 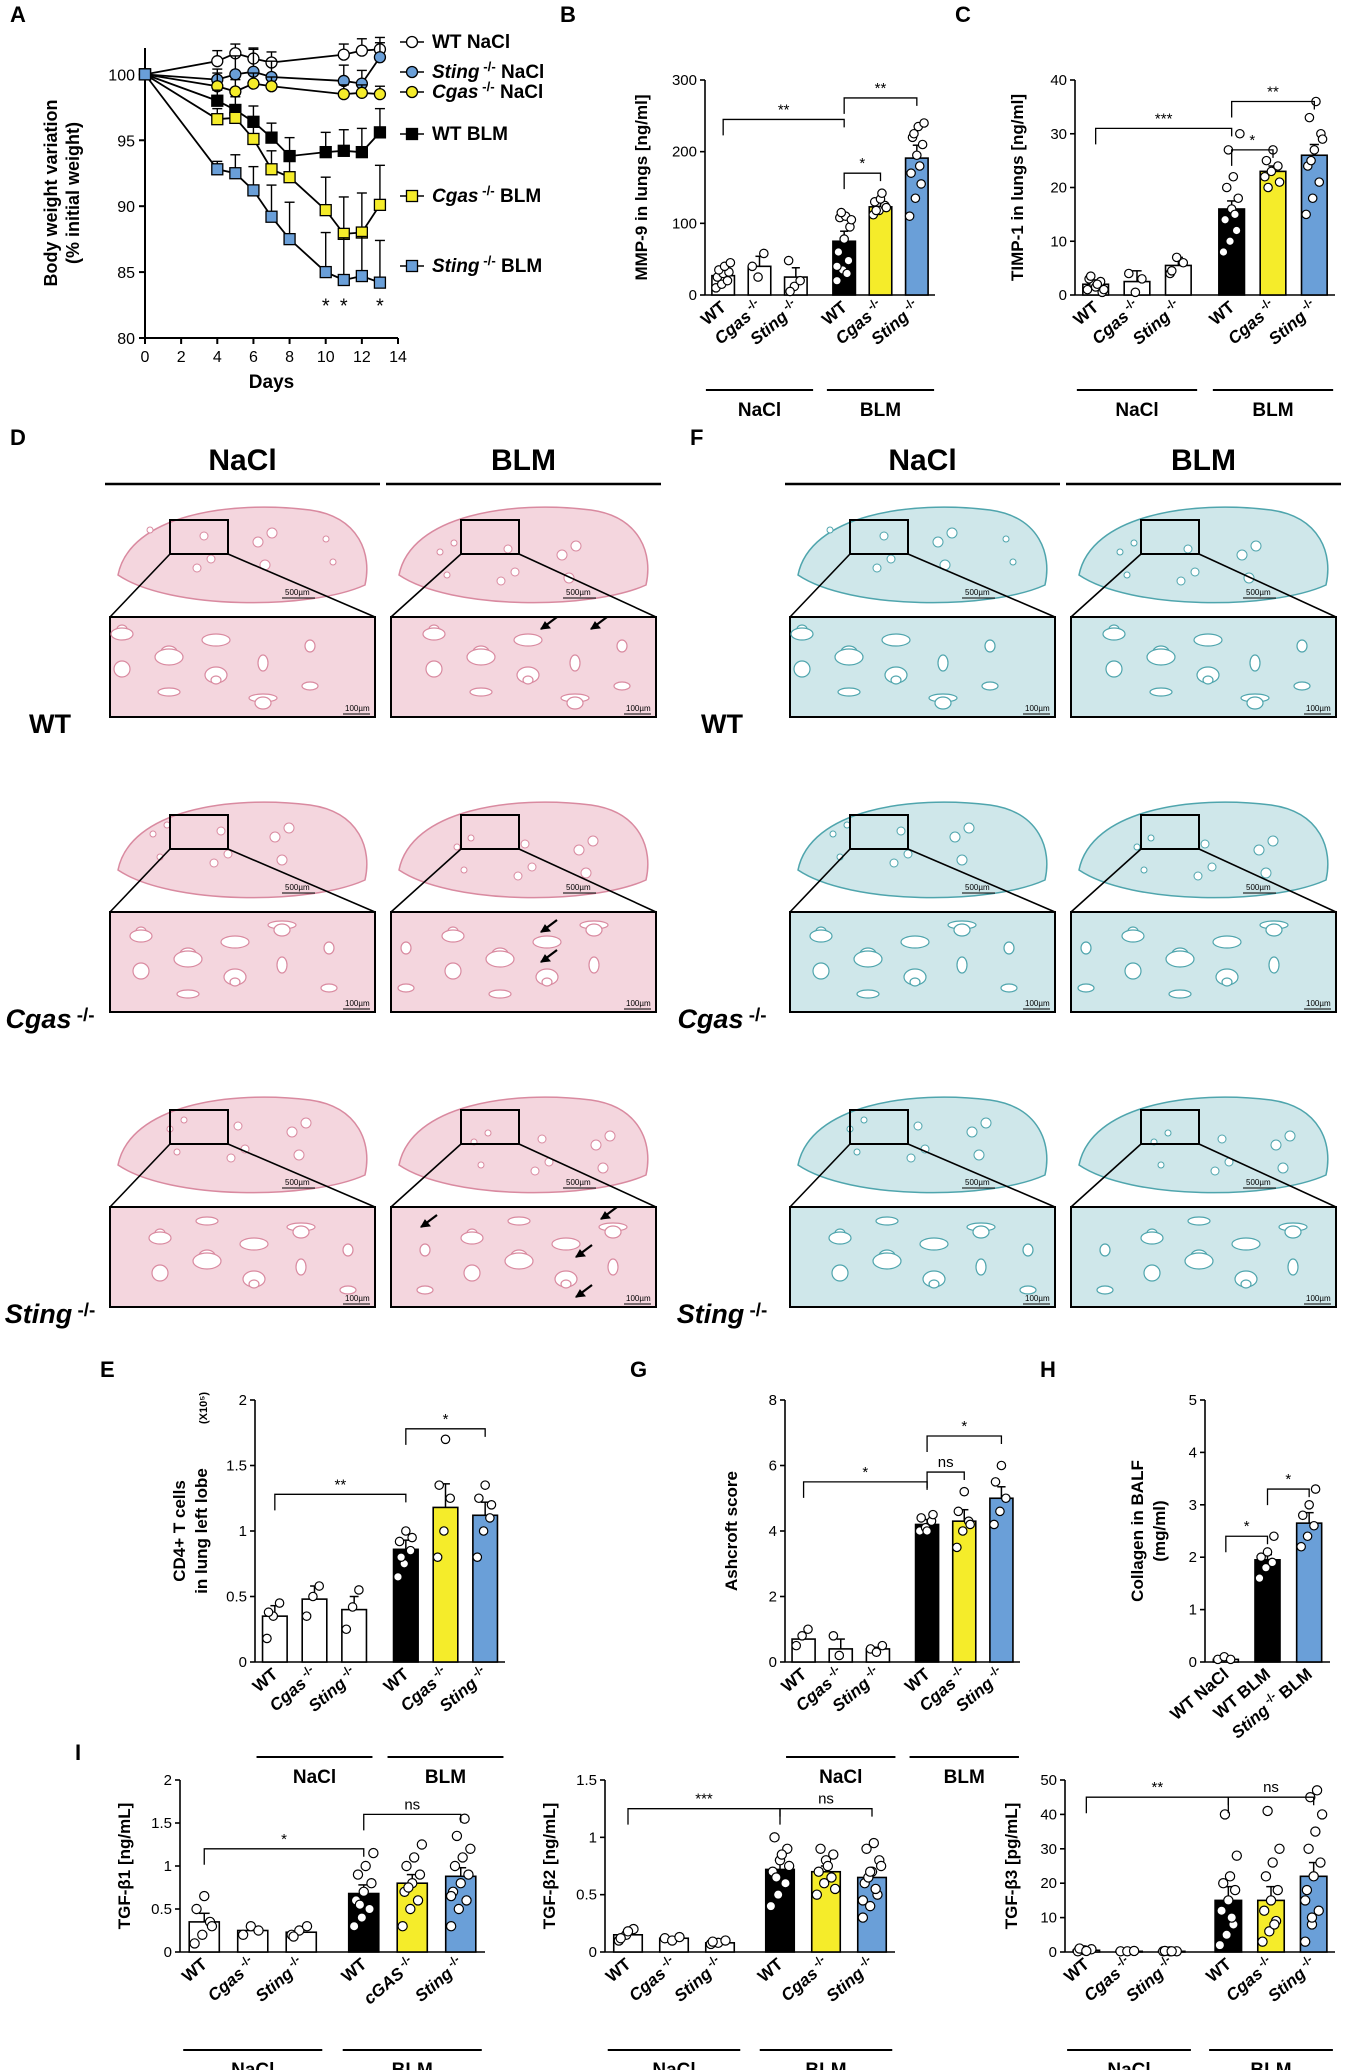 I want to click on row-label: Cgas -/-, so click(x=721, y=1019).